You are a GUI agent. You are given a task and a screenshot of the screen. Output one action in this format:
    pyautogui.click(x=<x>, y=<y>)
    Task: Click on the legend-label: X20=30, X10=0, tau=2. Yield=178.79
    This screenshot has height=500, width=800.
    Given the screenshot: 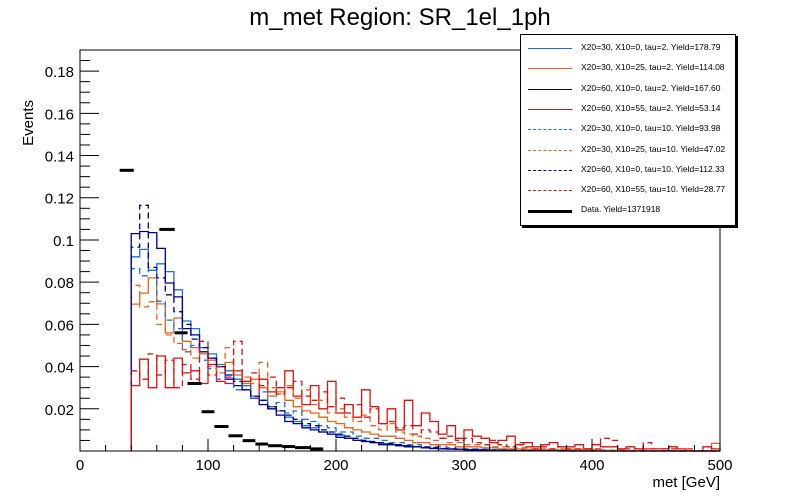 What is the action you would take?
    pyautogui.click(x=651, y=47)
    